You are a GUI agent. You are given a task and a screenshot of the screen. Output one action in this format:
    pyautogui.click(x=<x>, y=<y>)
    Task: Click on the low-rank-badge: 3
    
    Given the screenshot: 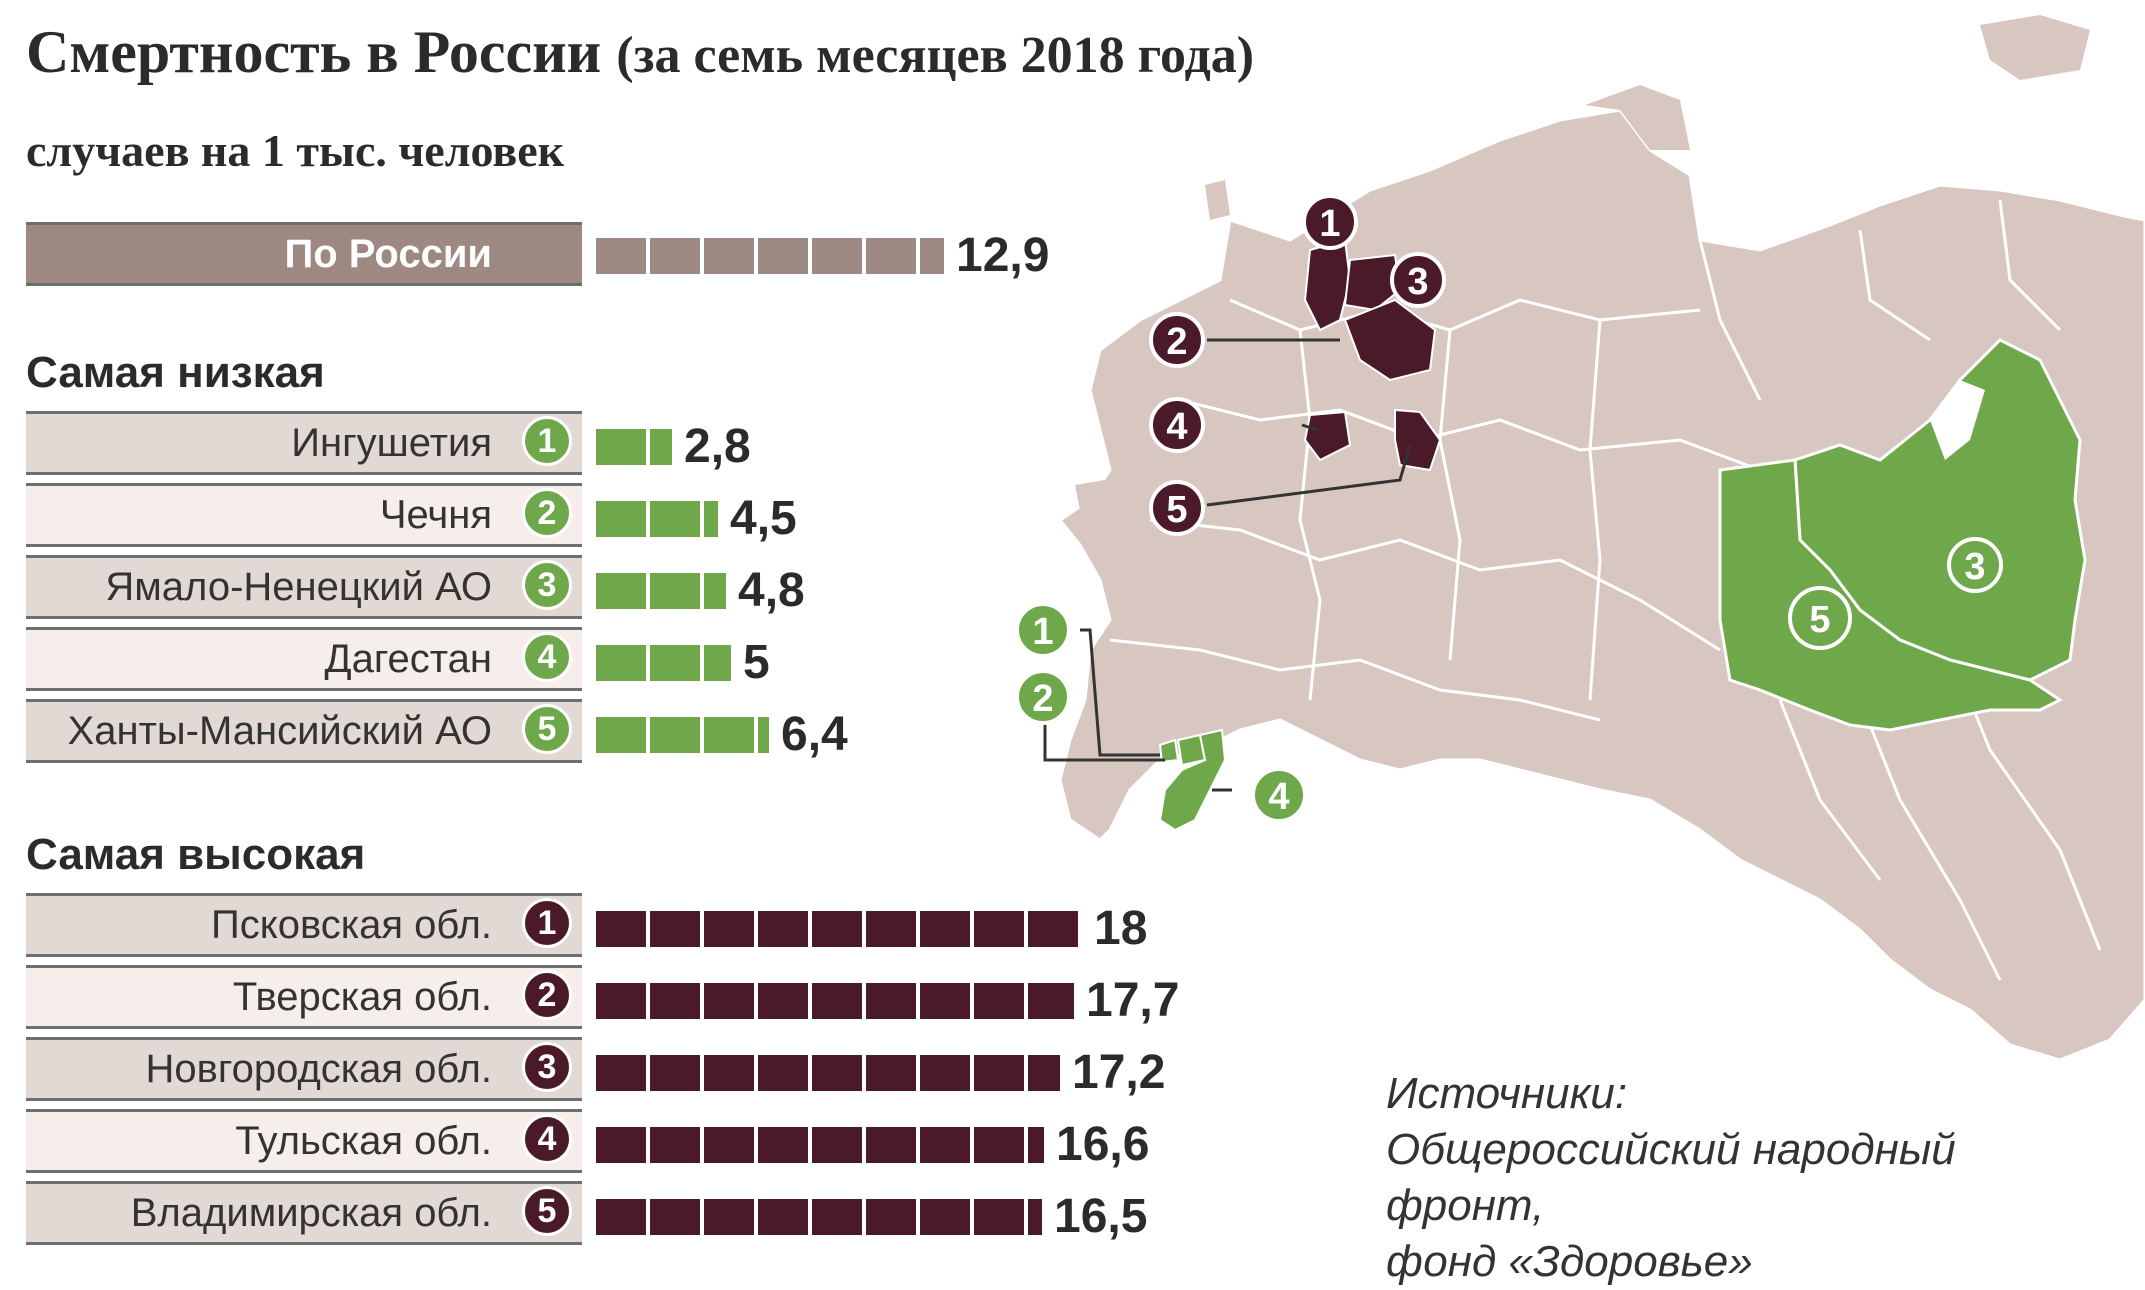 What is the action you would take?
    pyautogui.click(x=547, y=585)
    